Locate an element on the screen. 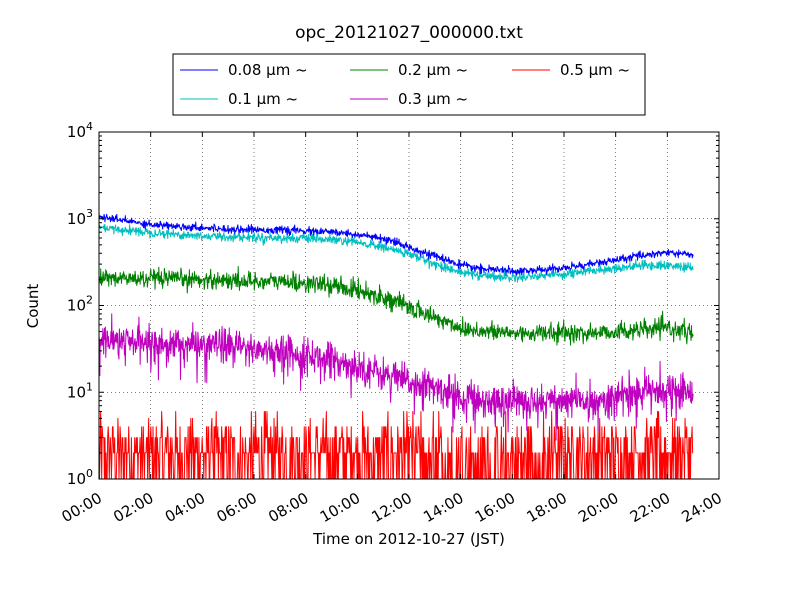 The image size is (800, 604). x-tick-label: 22:00 is located at coordinates (650, 507).